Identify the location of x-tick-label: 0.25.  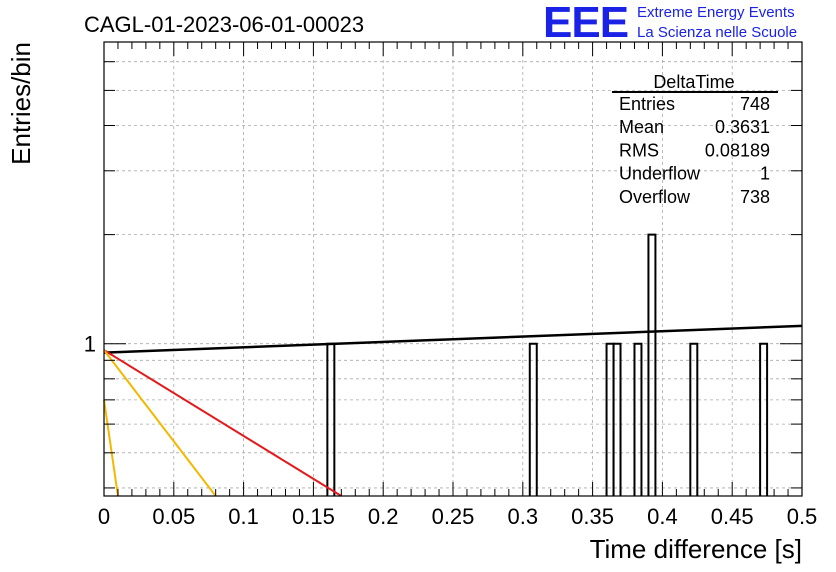
(453, 516).